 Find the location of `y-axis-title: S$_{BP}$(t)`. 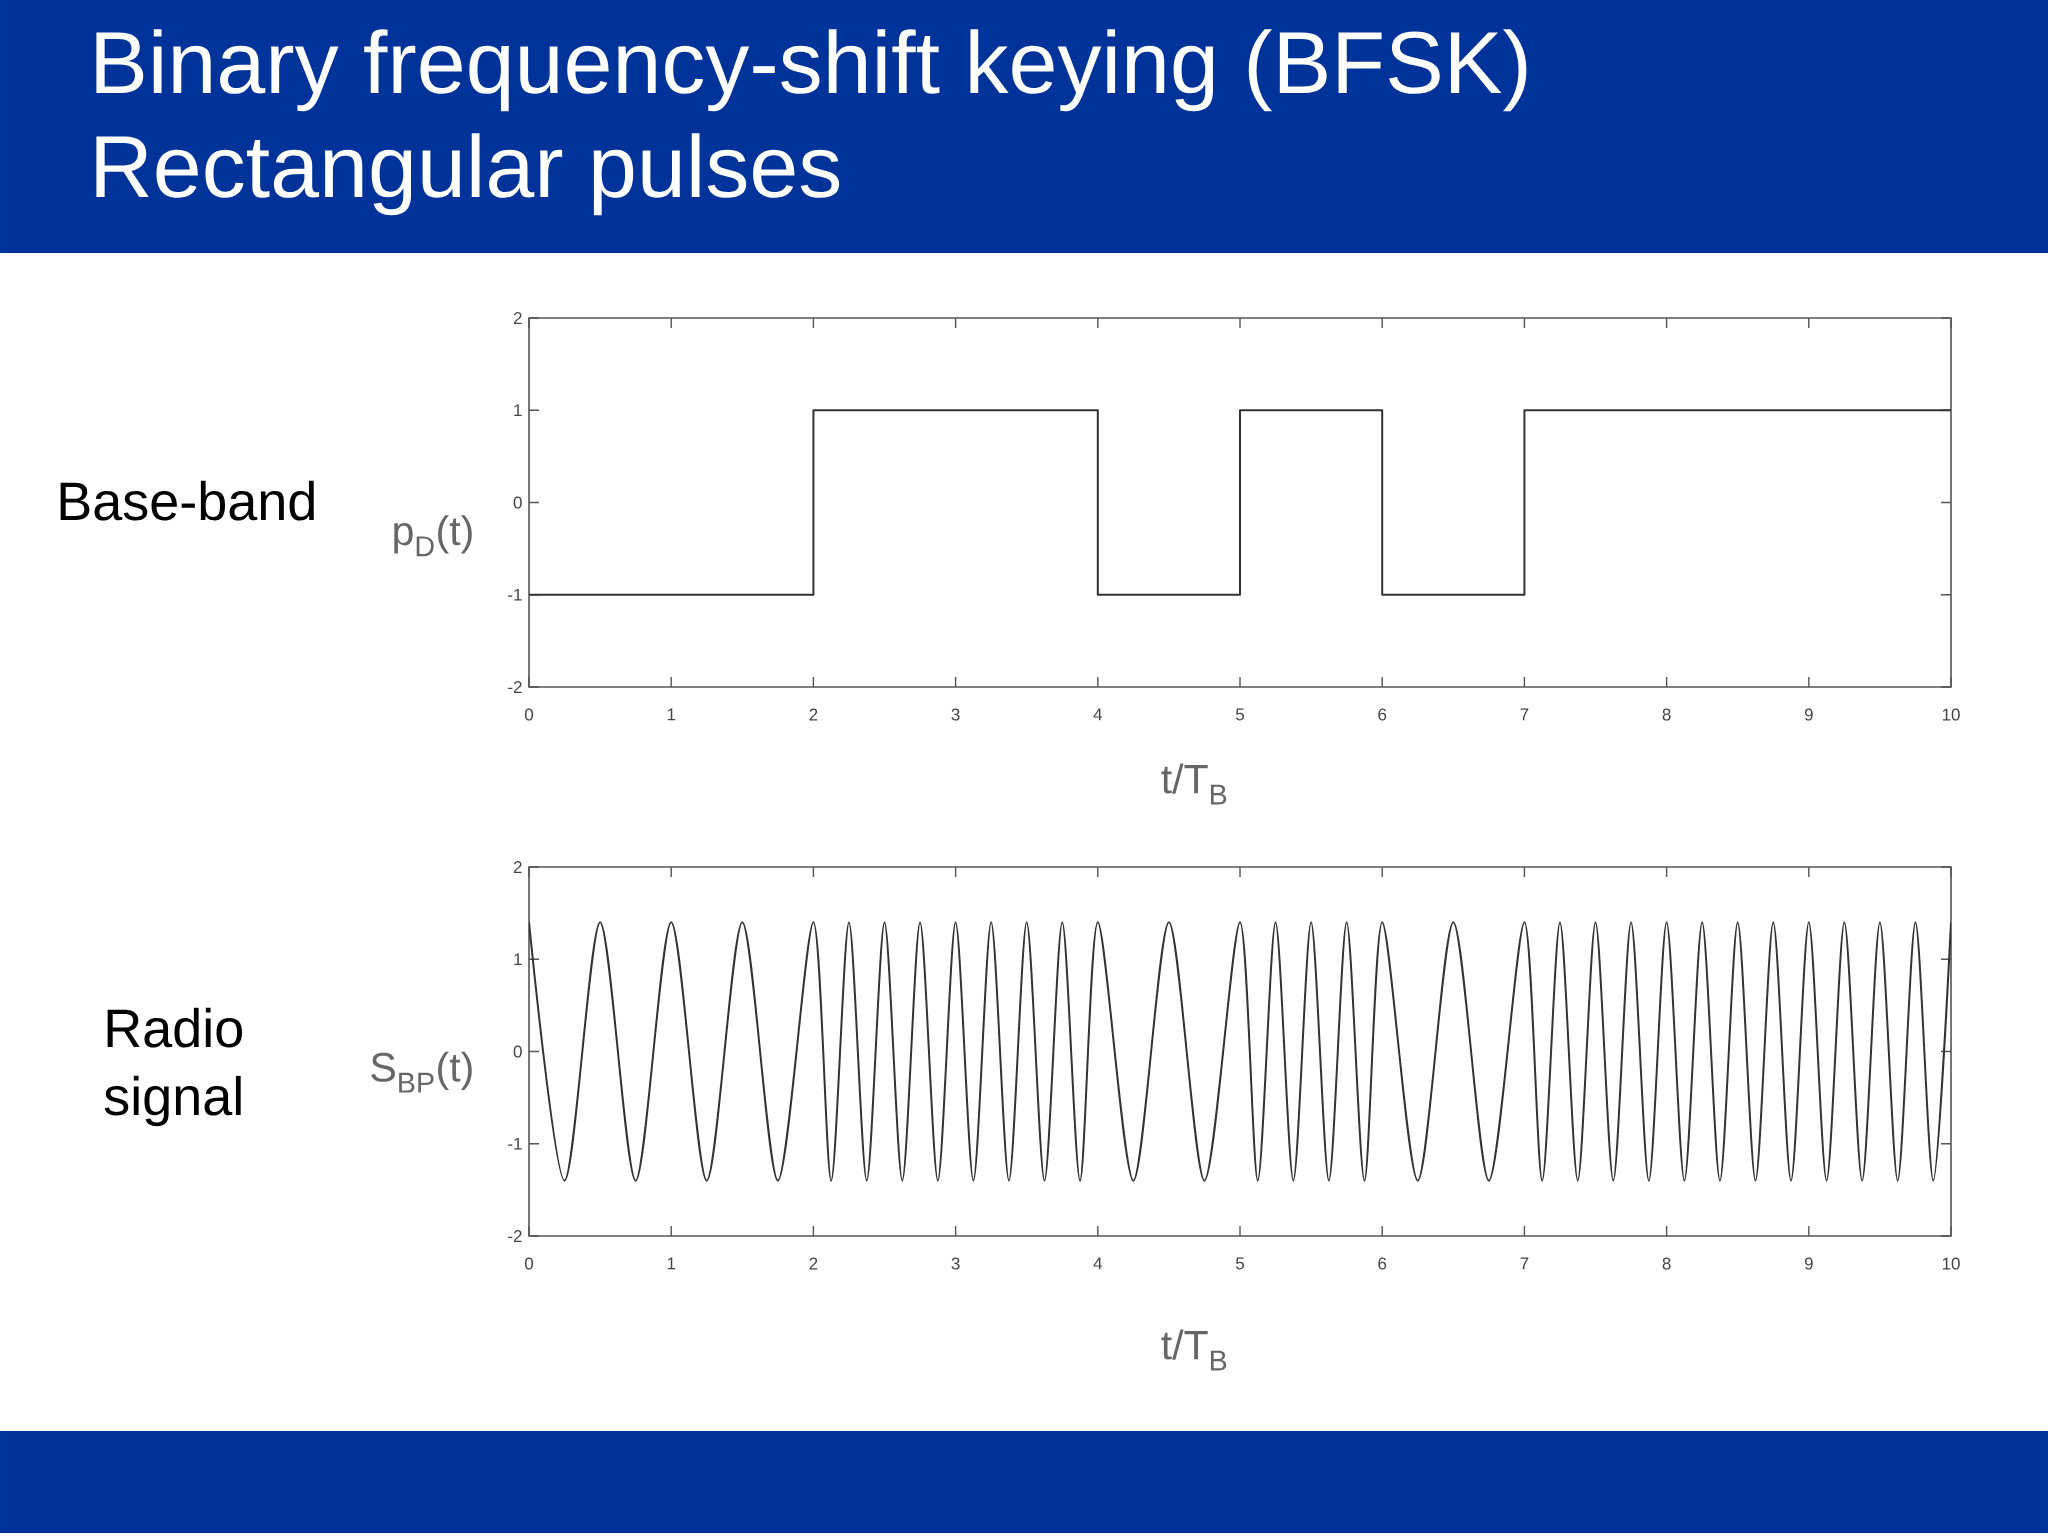

y-axis-title: S$_{BP}$(t) is located at coordinates (421, 1072).